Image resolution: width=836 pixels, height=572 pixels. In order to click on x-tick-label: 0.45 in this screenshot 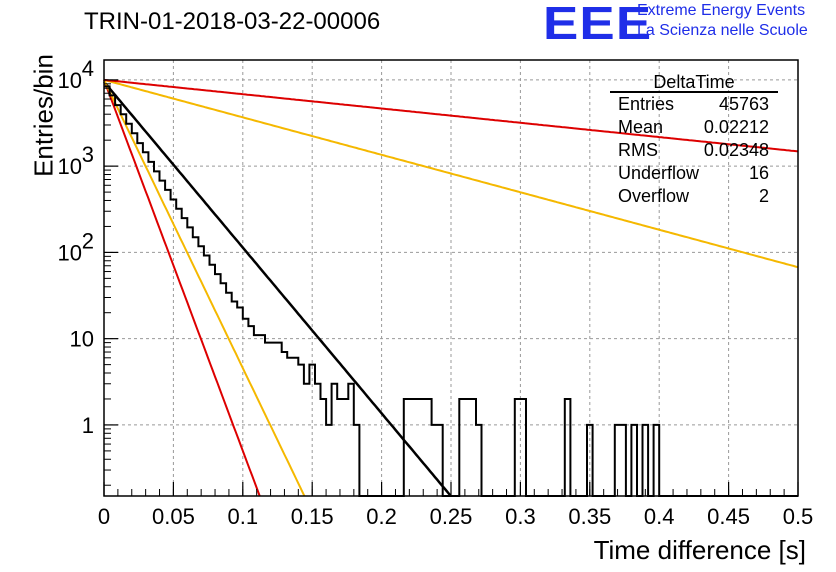, I will do `click(728, 516)`.